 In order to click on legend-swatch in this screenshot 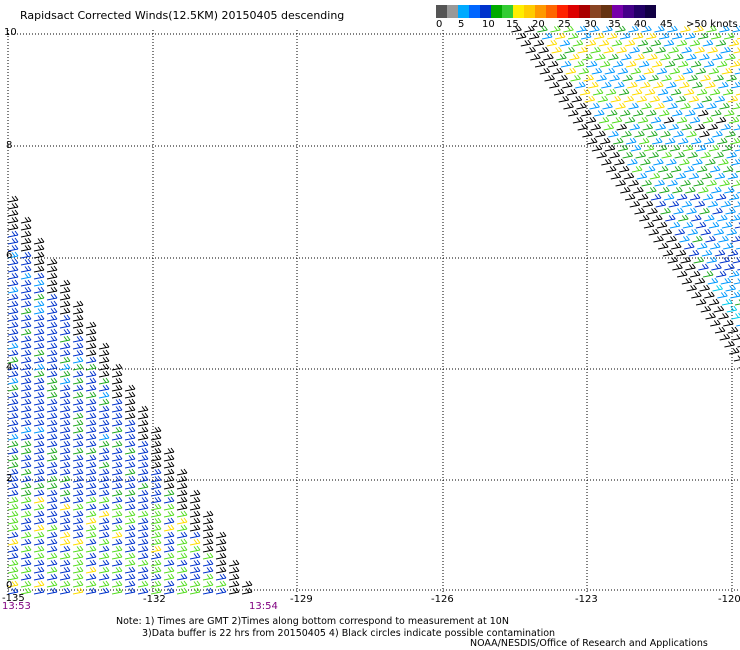, I will do `click(452, 11)`.